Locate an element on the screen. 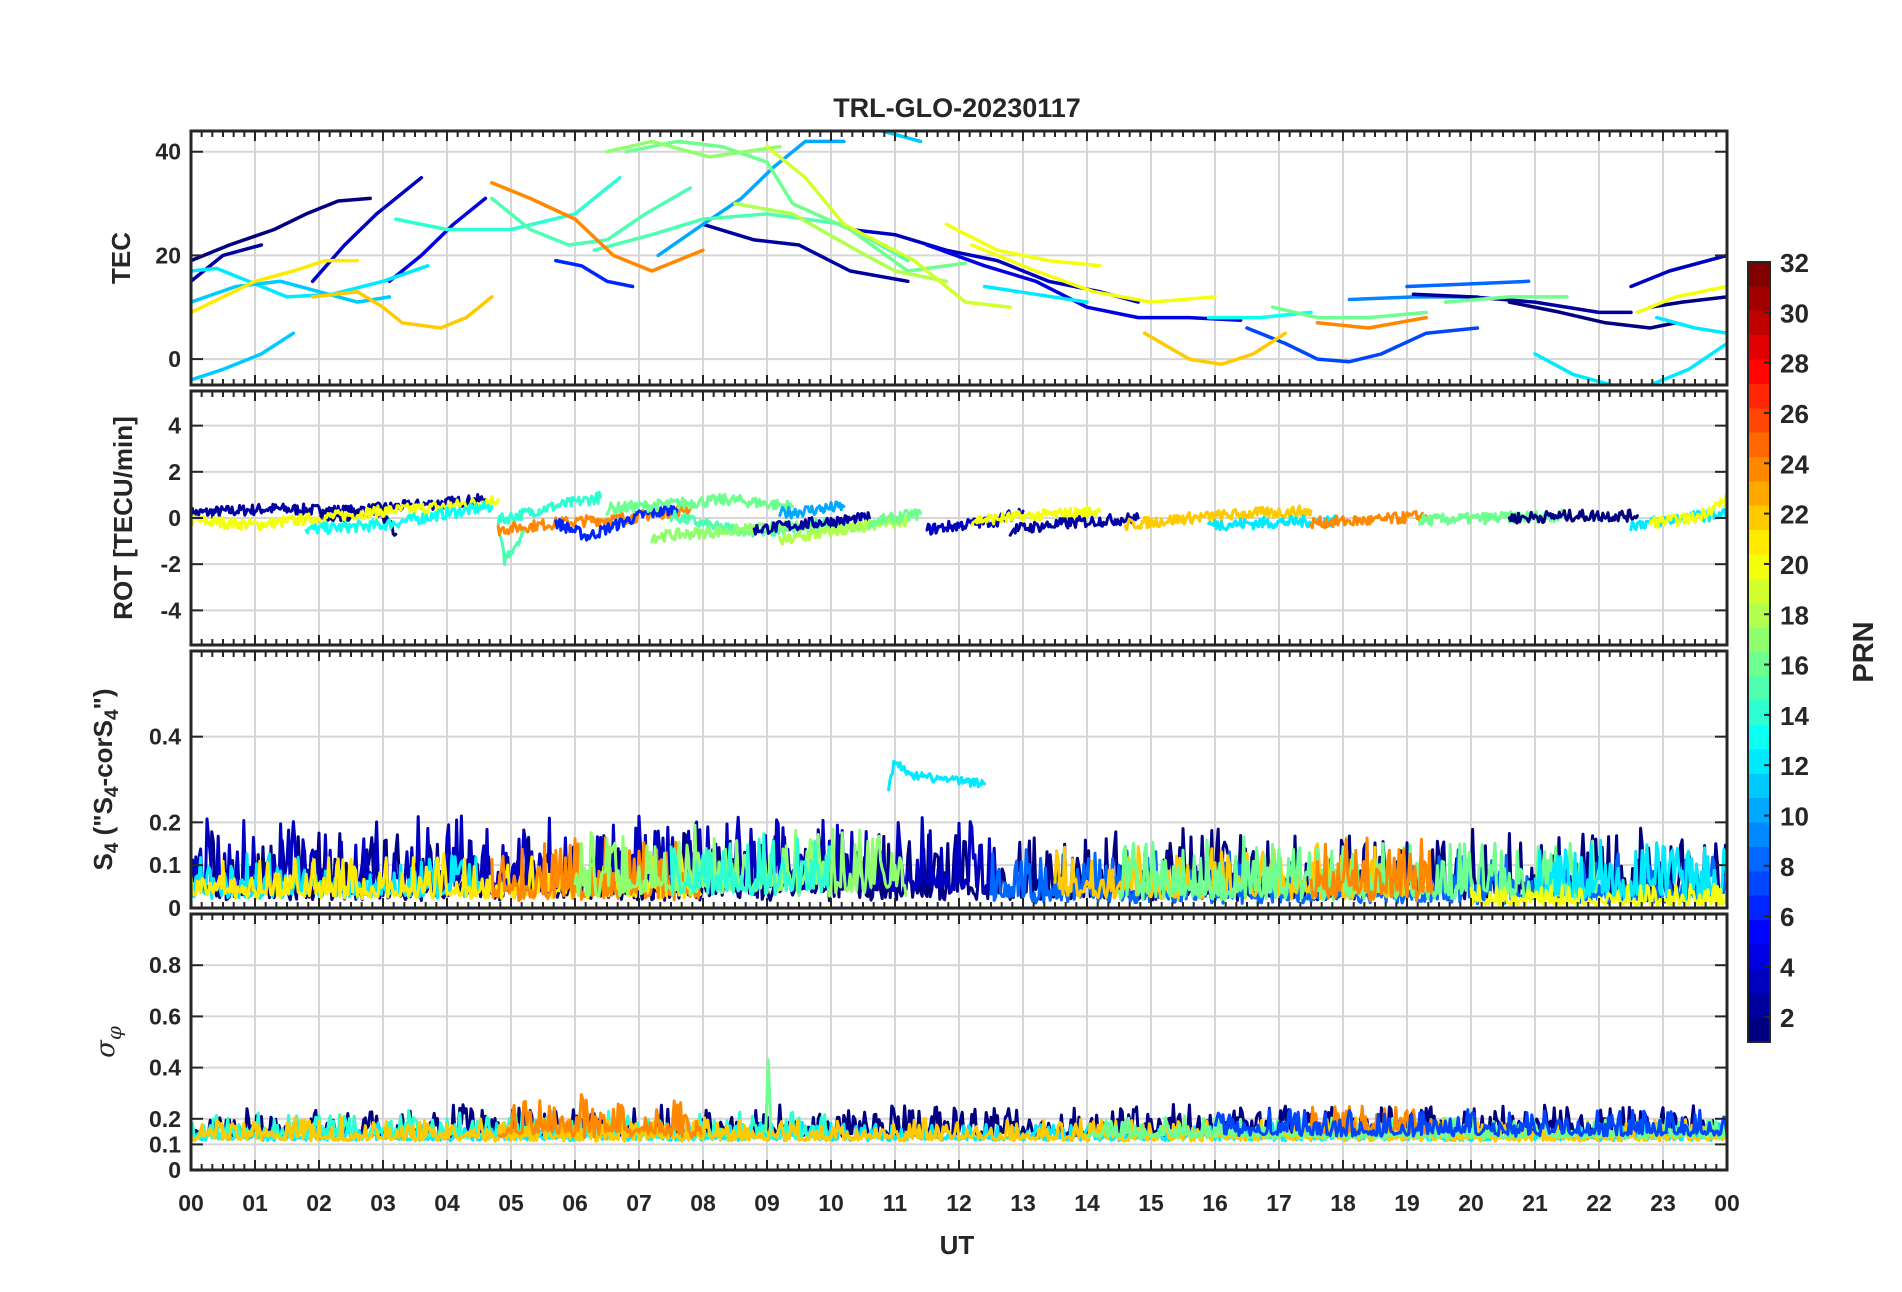 The height and width of the screenshot is (1292, 1902). colorbar-tick-label: 26 is located at coordinates (1794, 414).